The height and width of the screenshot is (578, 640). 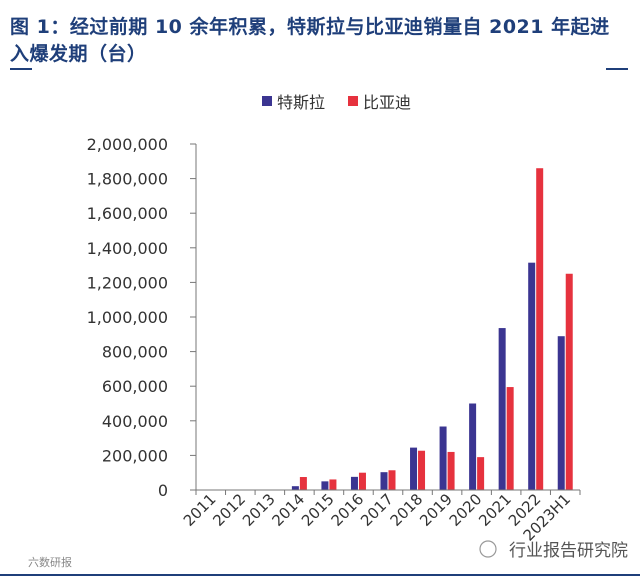 What do you see at coordinates (436, 510) in the screenshot?
I see `x-tick-label: 2019` at bounding box center [436, 510].